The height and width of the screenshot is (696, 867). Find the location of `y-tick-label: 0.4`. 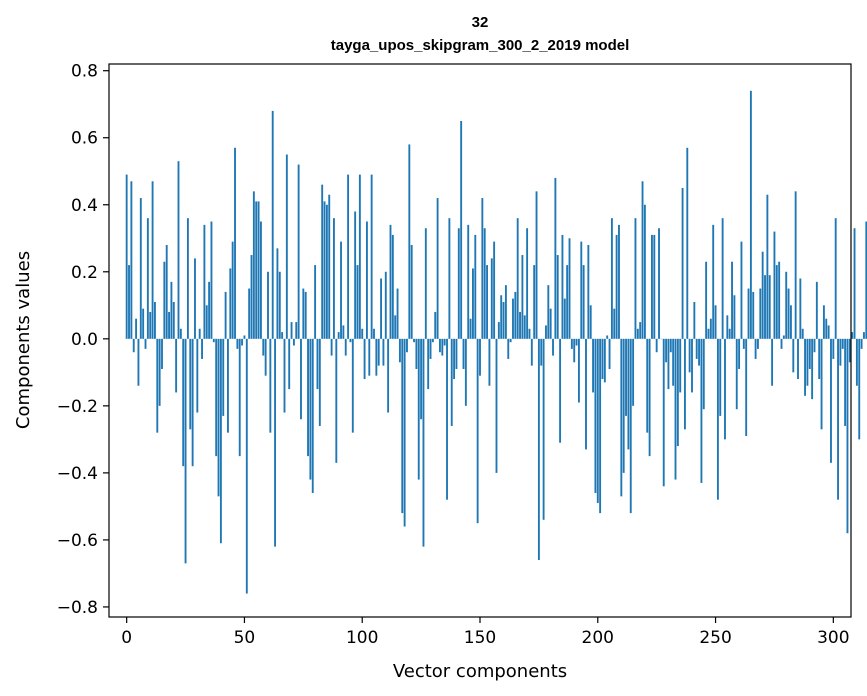

y-tick-label: 0.4 is located at coordinates (84, 206).